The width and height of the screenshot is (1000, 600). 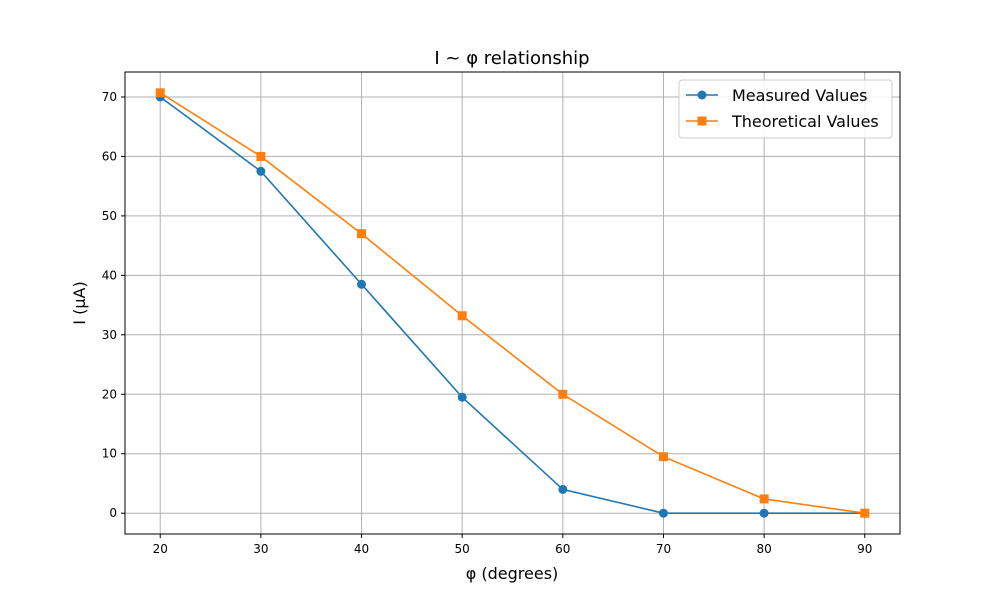 I want to click on x-ticks: 20 30 40 50 60 70 80 90, so click(x=512, y=545).